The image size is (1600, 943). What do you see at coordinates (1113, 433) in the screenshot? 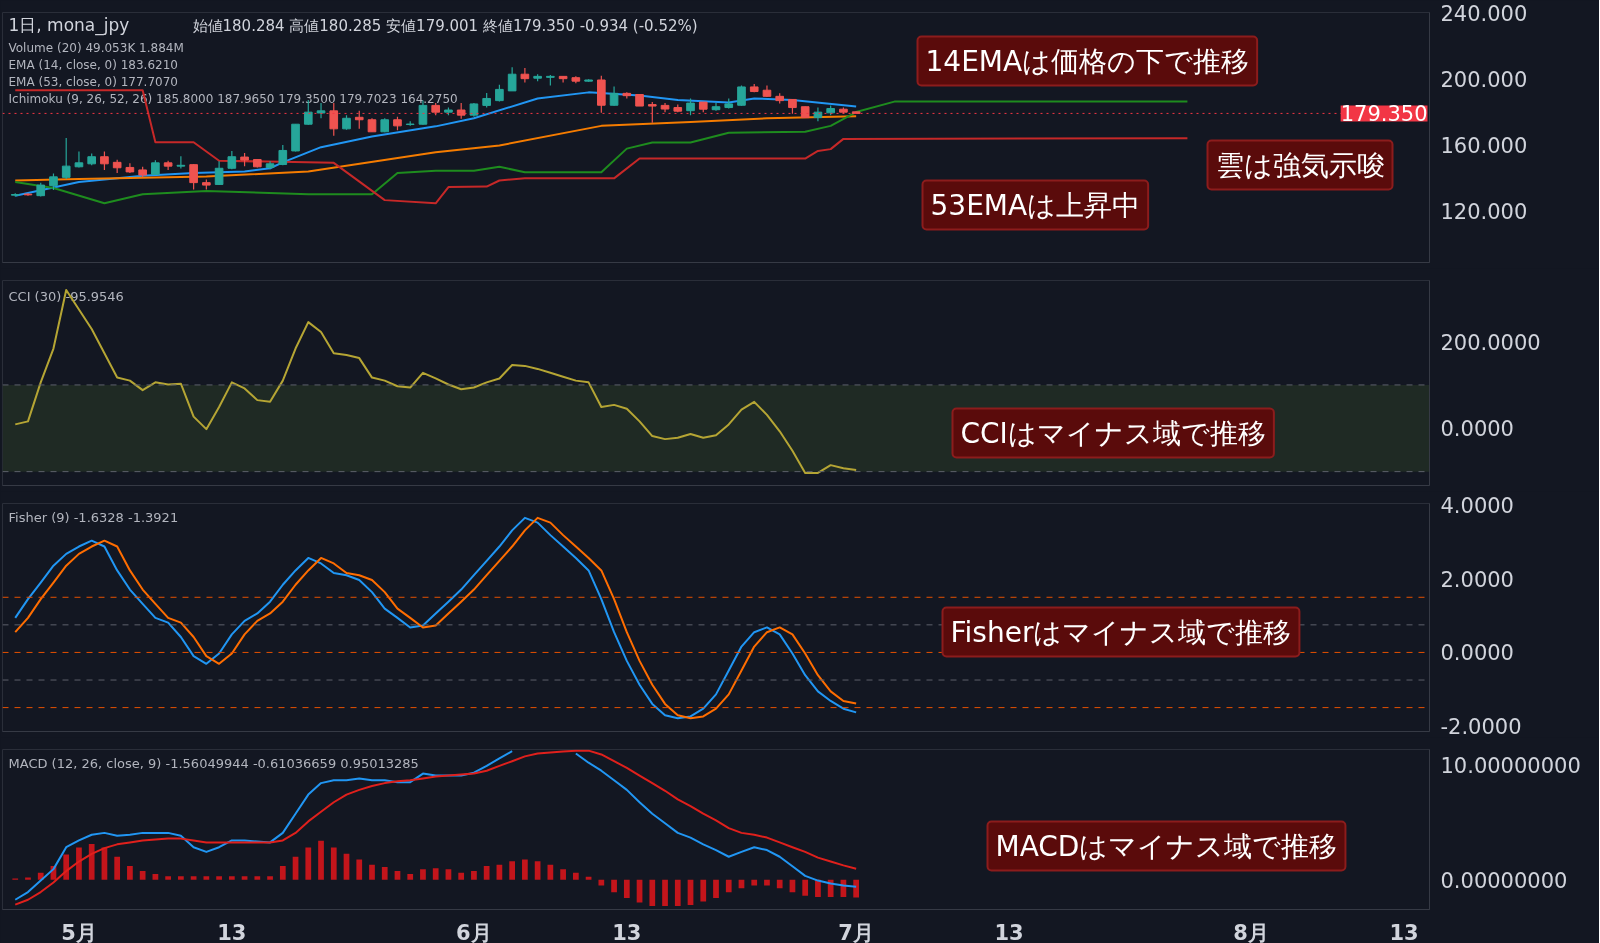
I see `annotation: CCIはマイナス域で推移` at bounding box center [1113, 433].